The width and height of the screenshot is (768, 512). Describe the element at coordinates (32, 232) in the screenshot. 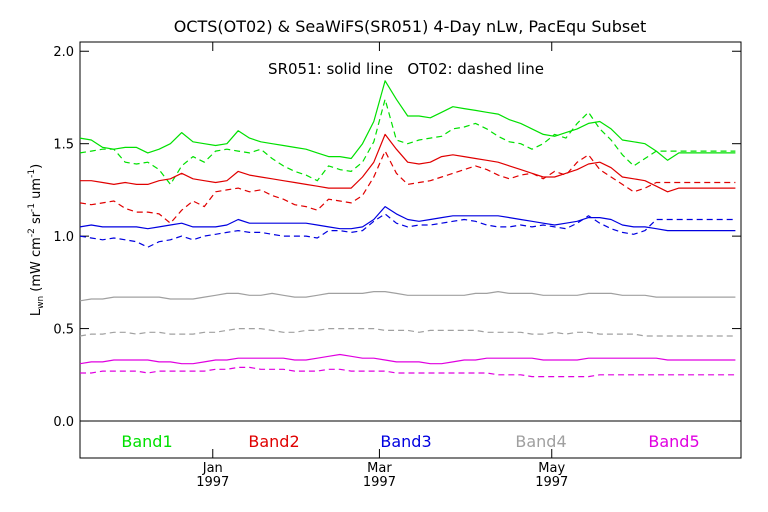

I see `y-axis-label-sup1: -2` at that location.